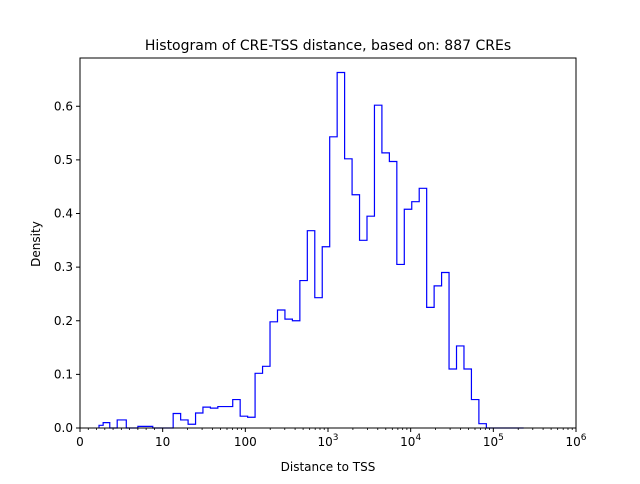  What do you see at coordinates (80, 442) in the screenshot?
I see `x-tick-label: 0` at bounding box center [80, 442].